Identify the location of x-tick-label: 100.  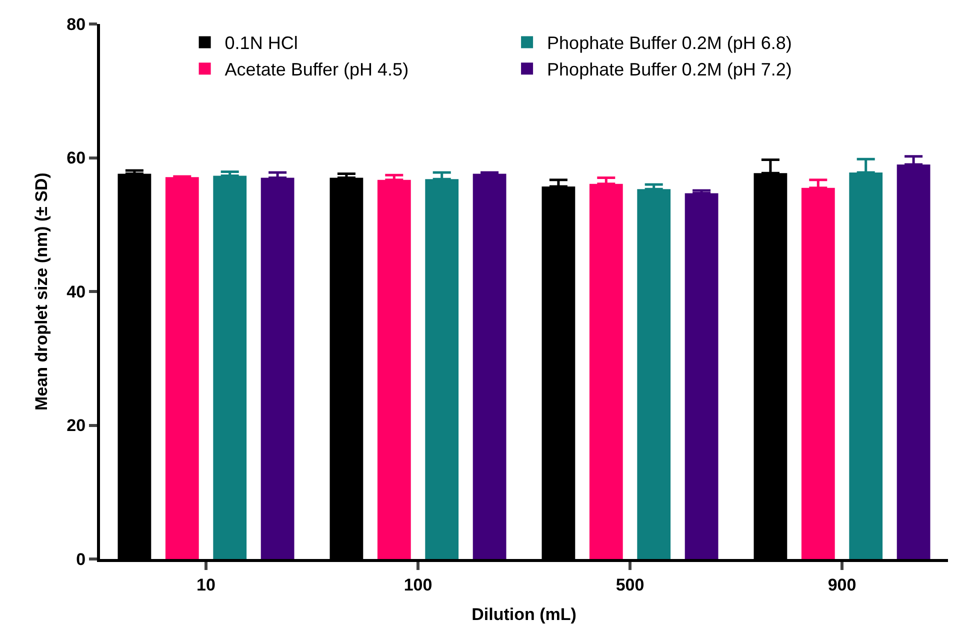
(418, 584).